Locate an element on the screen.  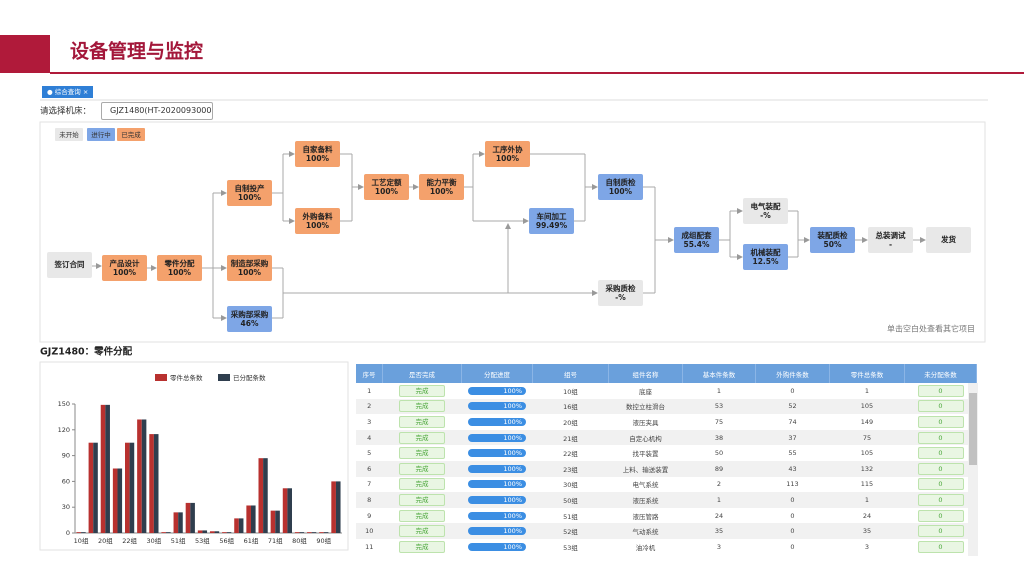
tab: ● 综合查询 × is located at coordinates (68, 92).